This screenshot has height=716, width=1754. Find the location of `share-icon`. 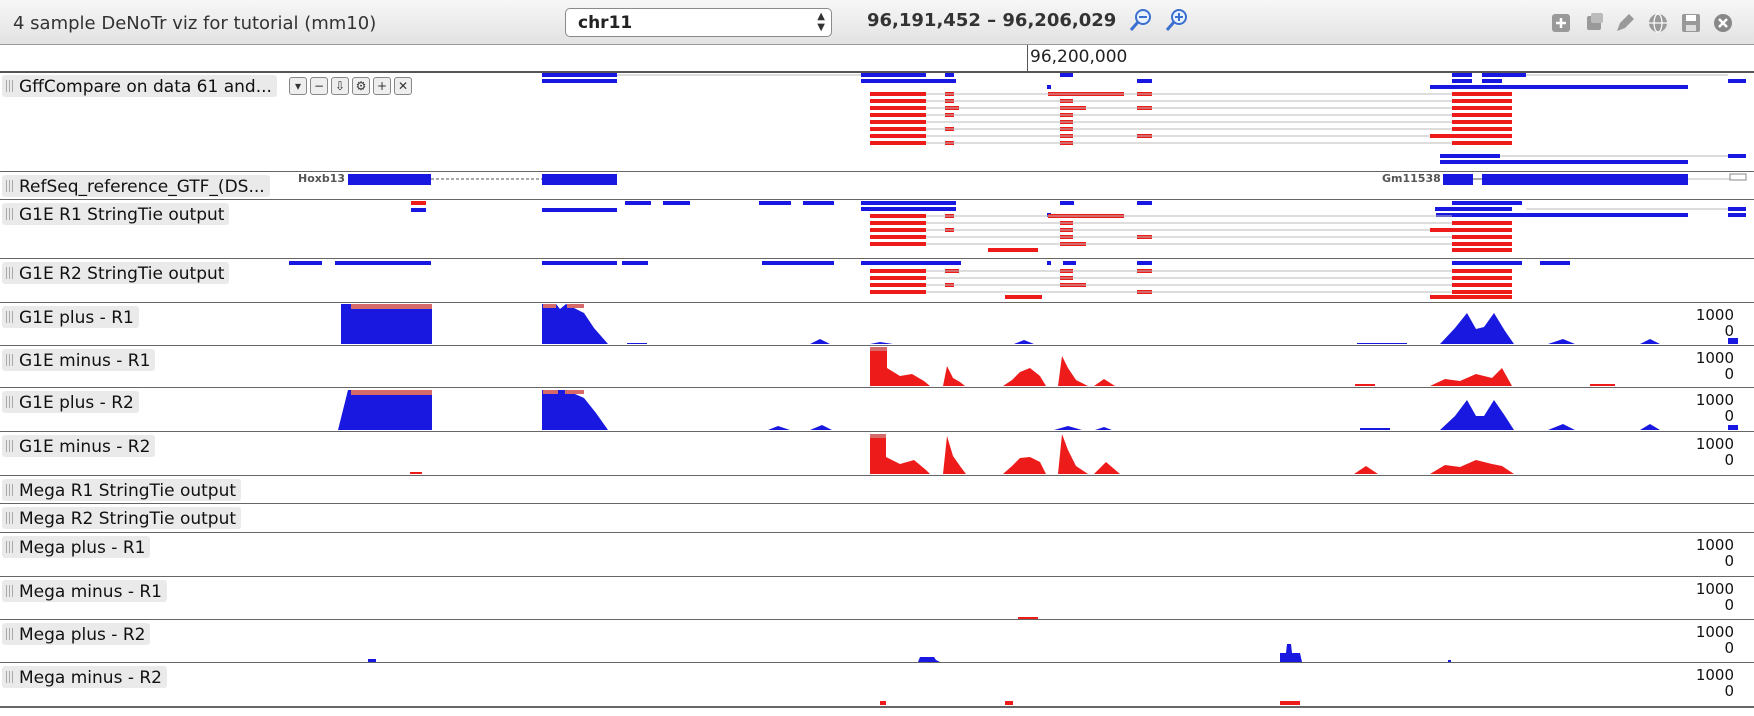

share-icon is located at coordinates (1594, 23).